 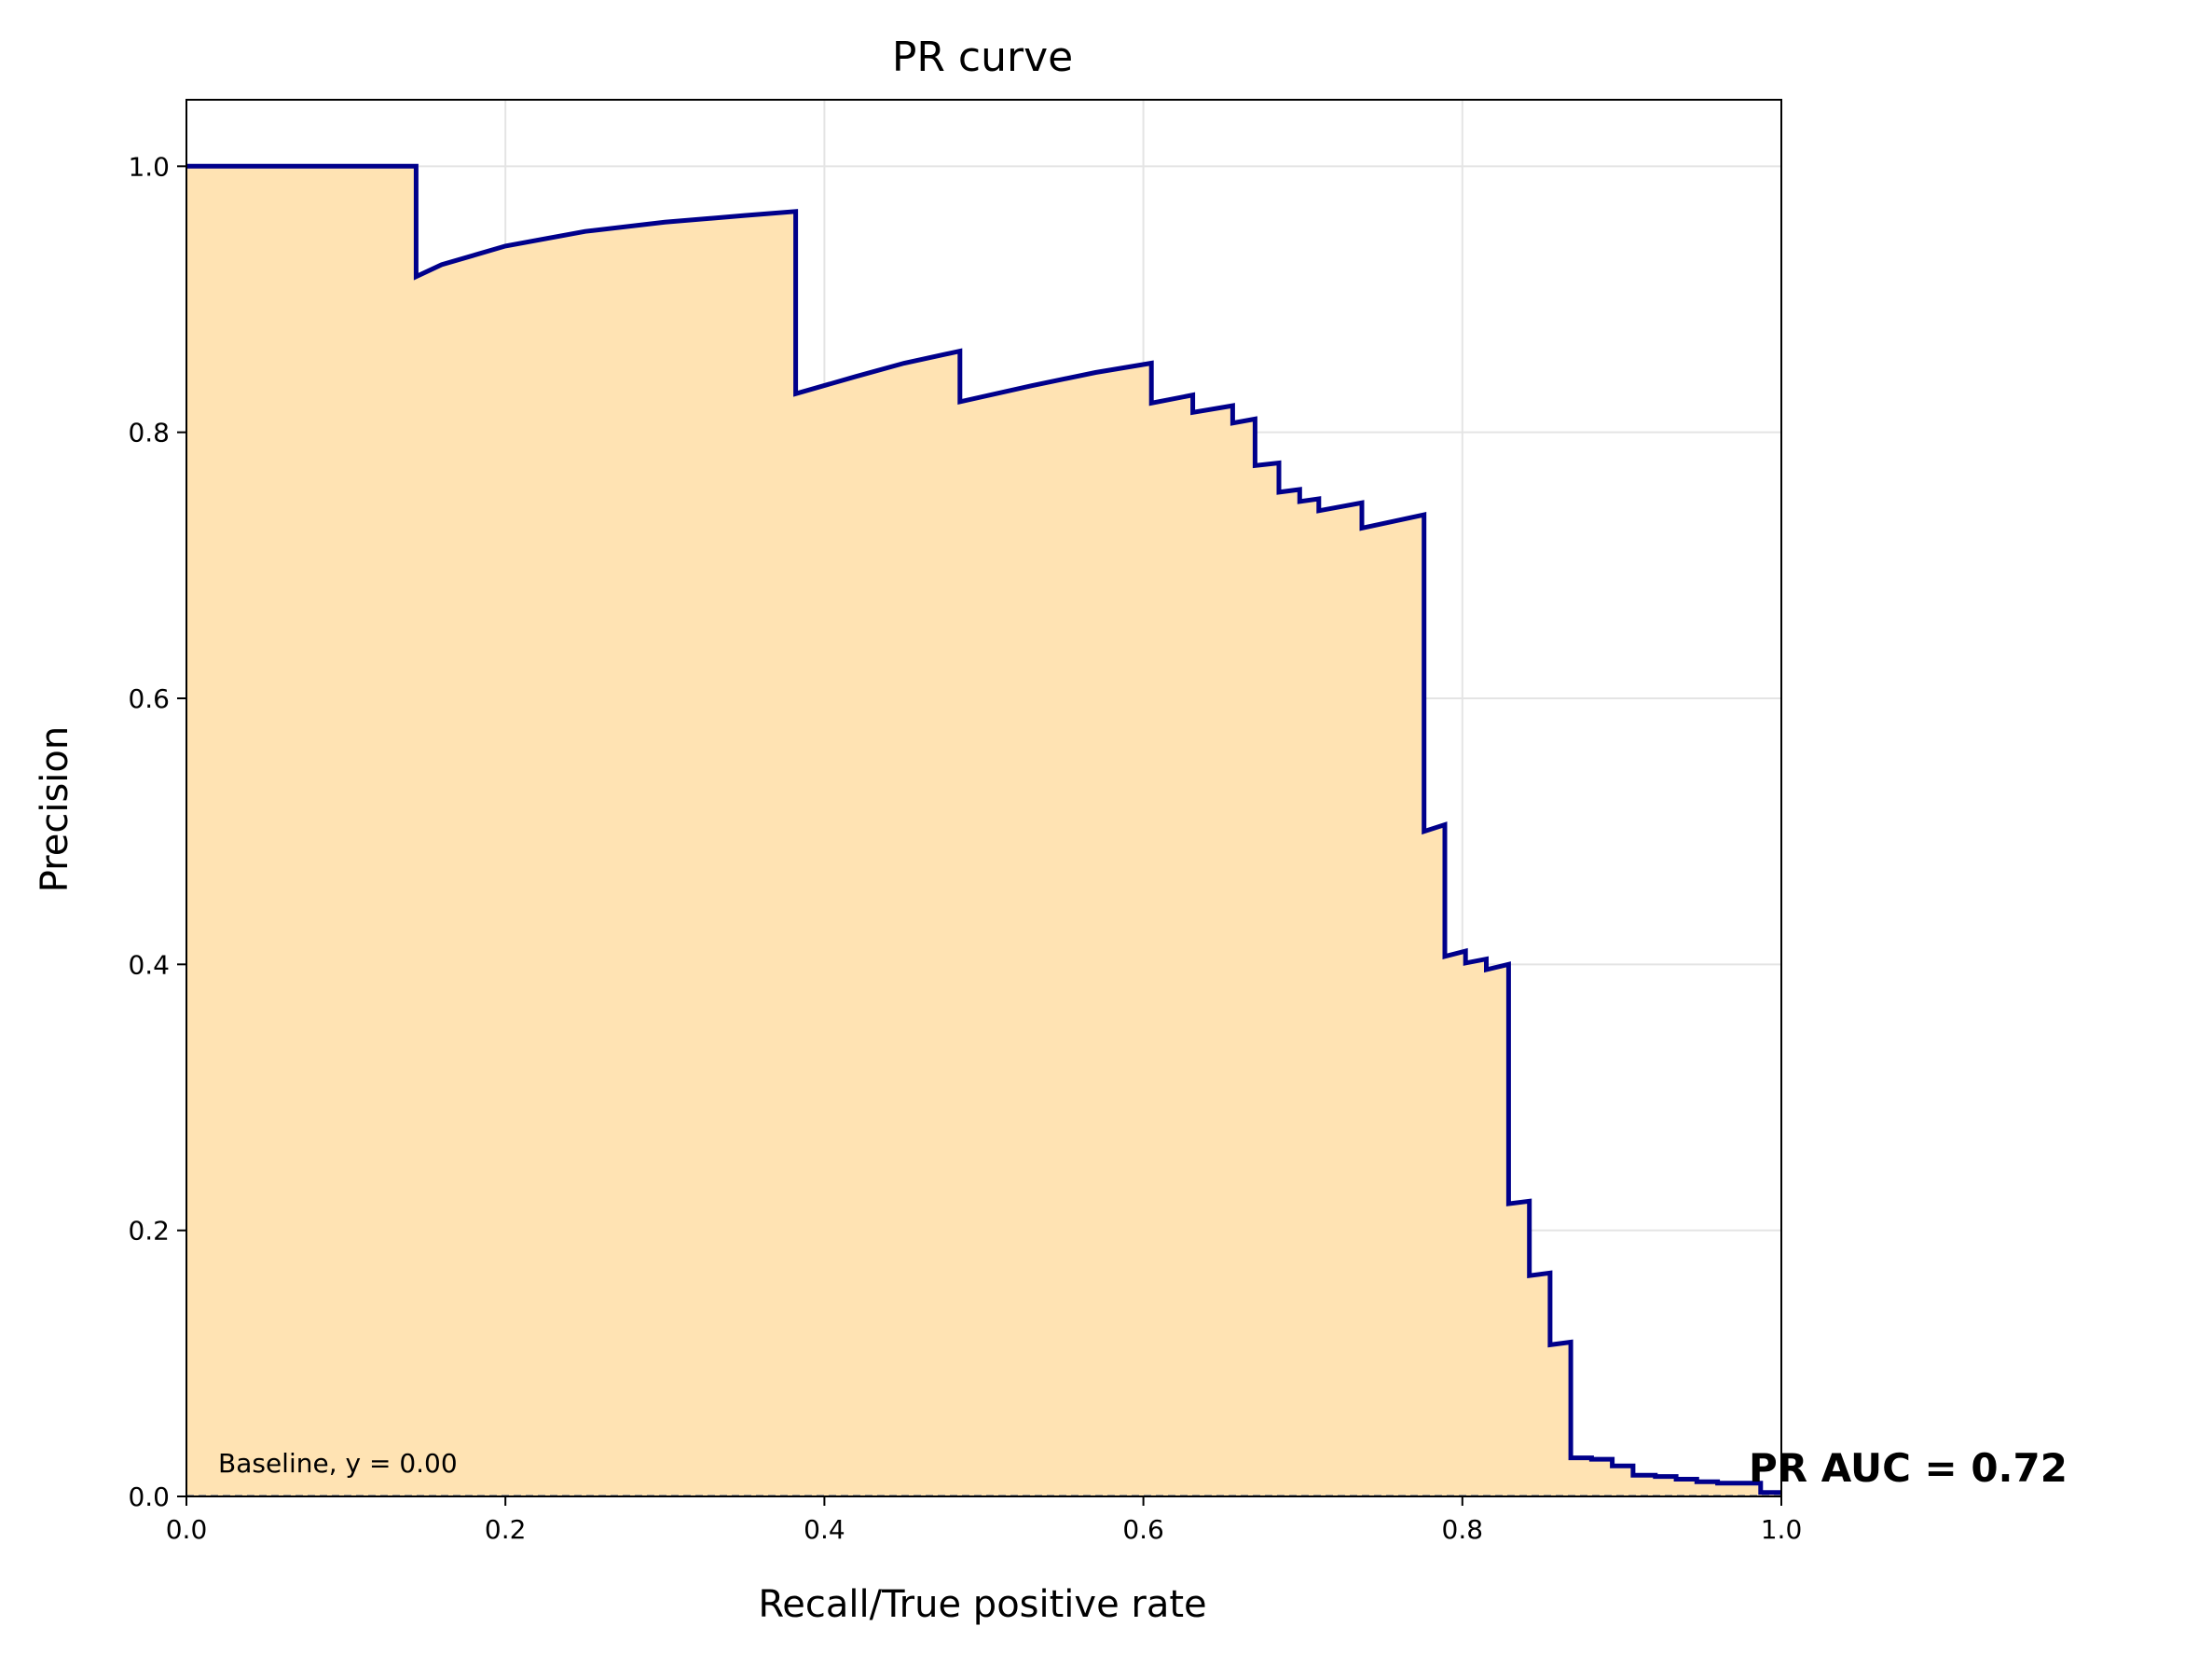 What do you see at coordinates (1782, 1529) in the screenshot?
I see `x-tick-label: 1.0` at bounding box center [1782, 1529].